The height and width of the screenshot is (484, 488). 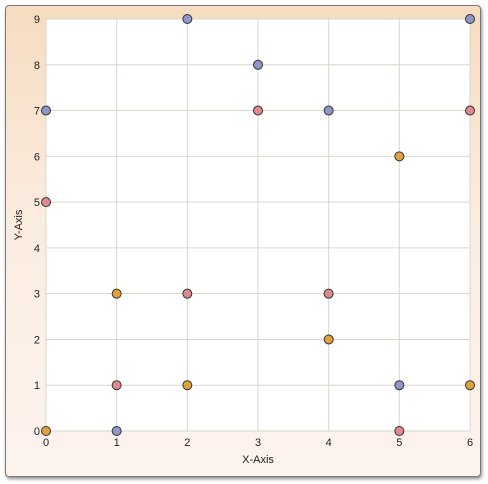 I want to click on y-axis-title: Y-Axis, so click(x=19, y=224).